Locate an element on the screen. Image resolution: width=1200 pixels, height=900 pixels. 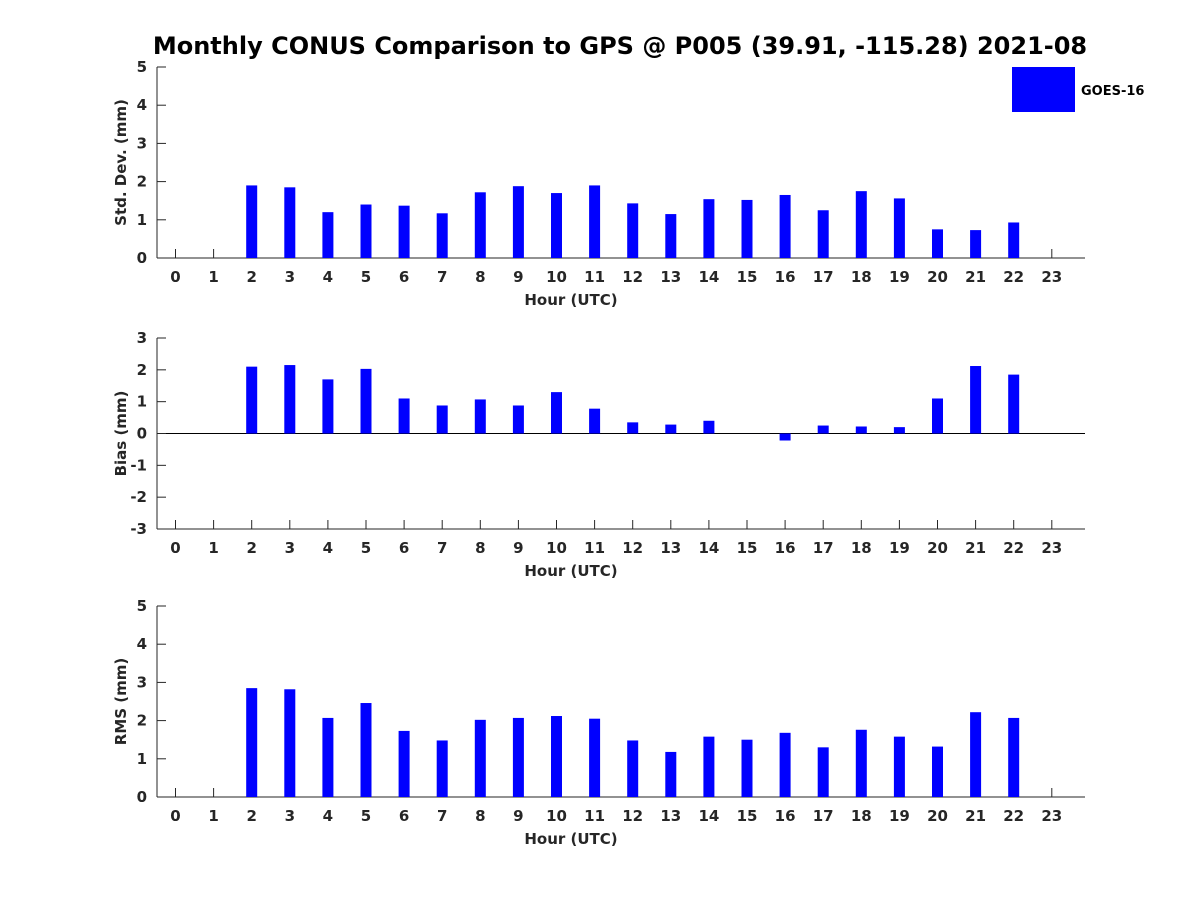
x-tick-label: 20 is located at coordinates (937, 548).